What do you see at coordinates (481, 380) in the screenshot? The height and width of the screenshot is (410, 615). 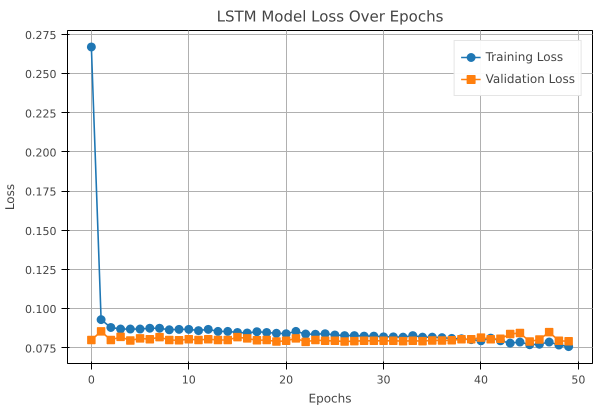 I see `x-tick-label: 40` at bounding box center [481, 380].